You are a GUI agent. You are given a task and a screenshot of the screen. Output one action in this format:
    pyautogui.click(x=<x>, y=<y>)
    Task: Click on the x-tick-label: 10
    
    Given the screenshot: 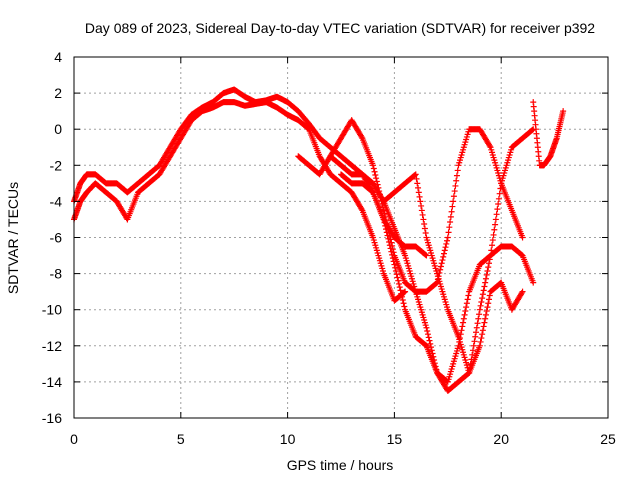 What is the action you would take?
    pyautogui.click(x=288, y=439)
    